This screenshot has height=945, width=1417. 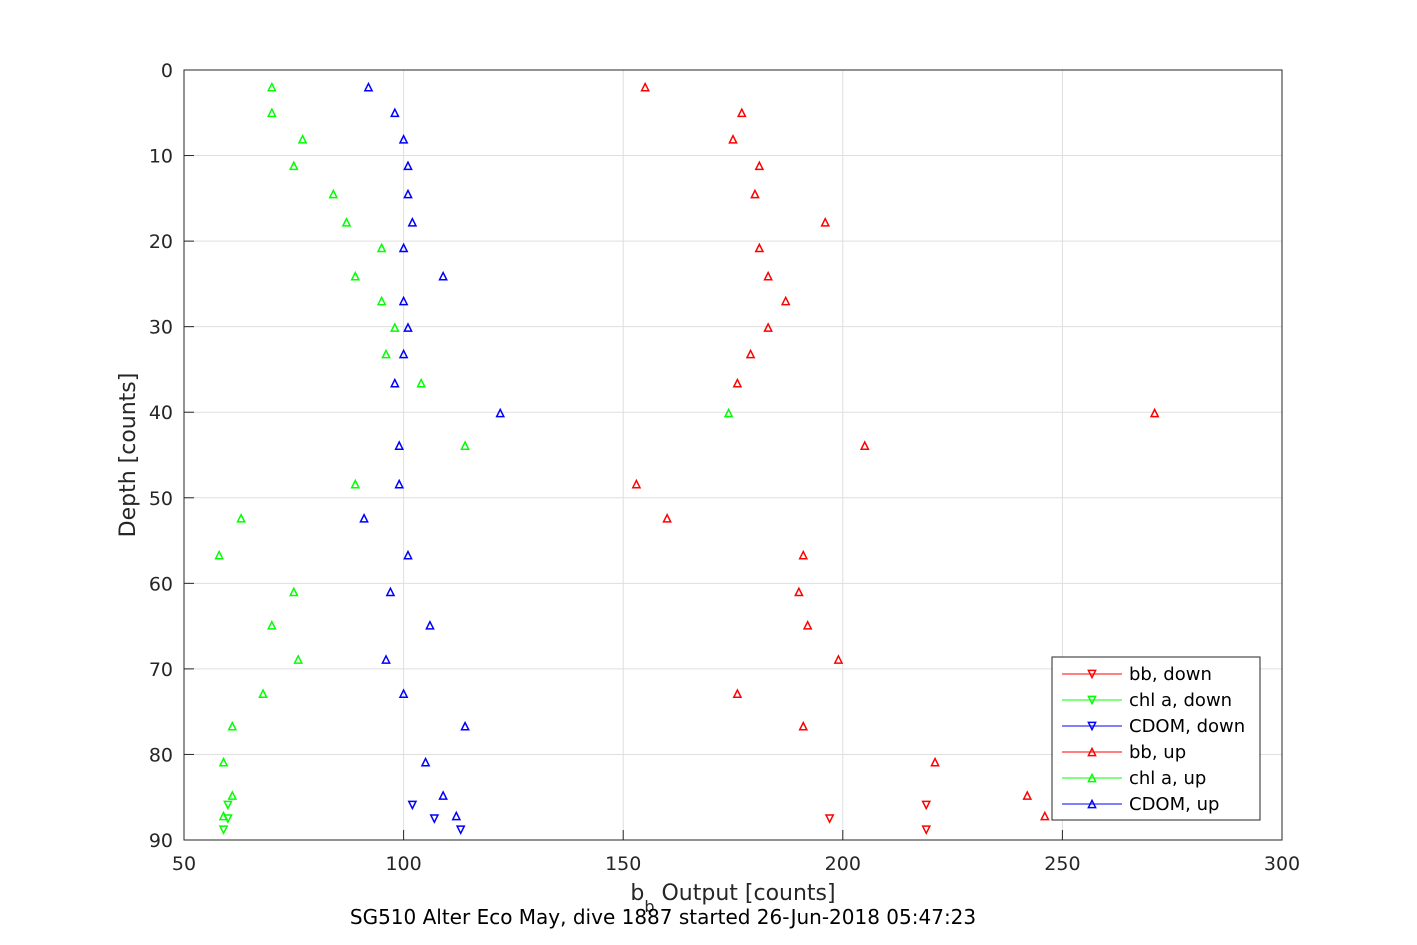 I want to click on x-tick-label: 250, so click(x=1062, y=864).